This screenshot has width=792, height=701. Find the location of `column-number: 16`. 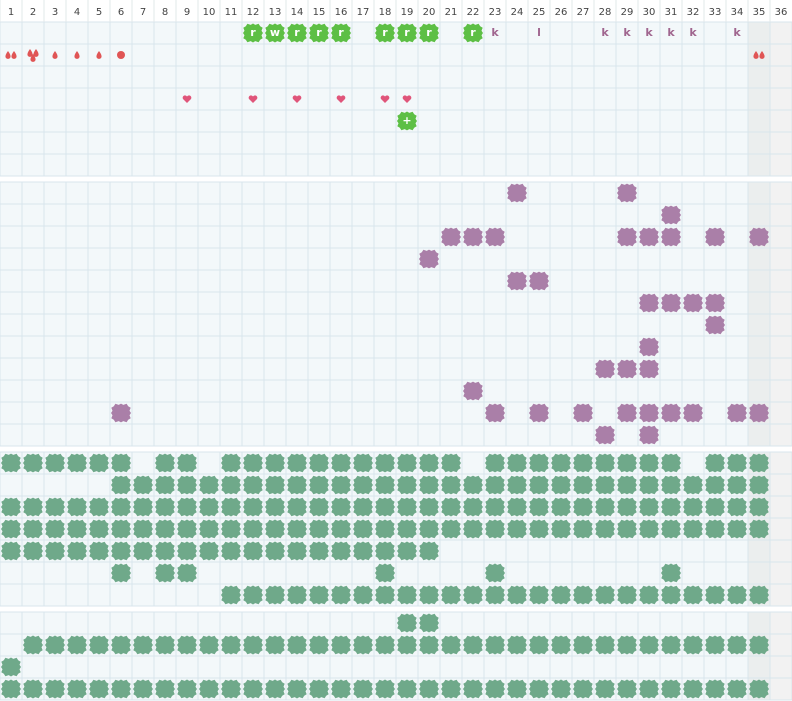

column-number: 16 is located at coordinates (341, 12).